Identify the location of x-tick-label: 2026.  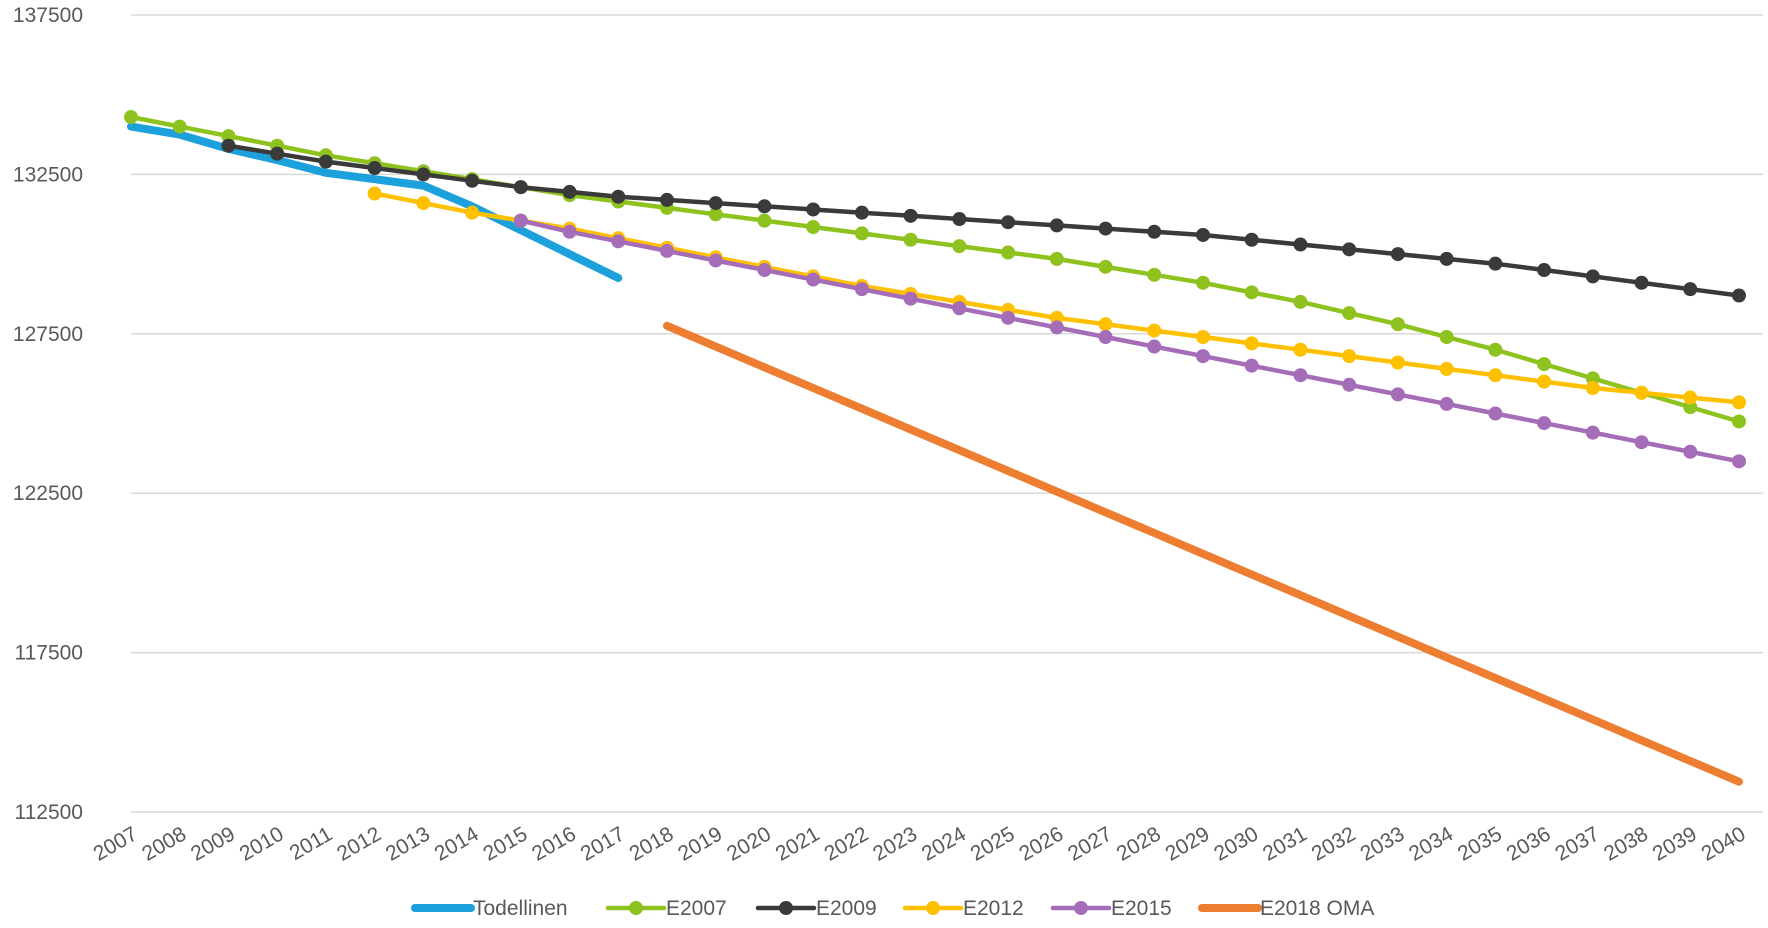
(1041, 843).